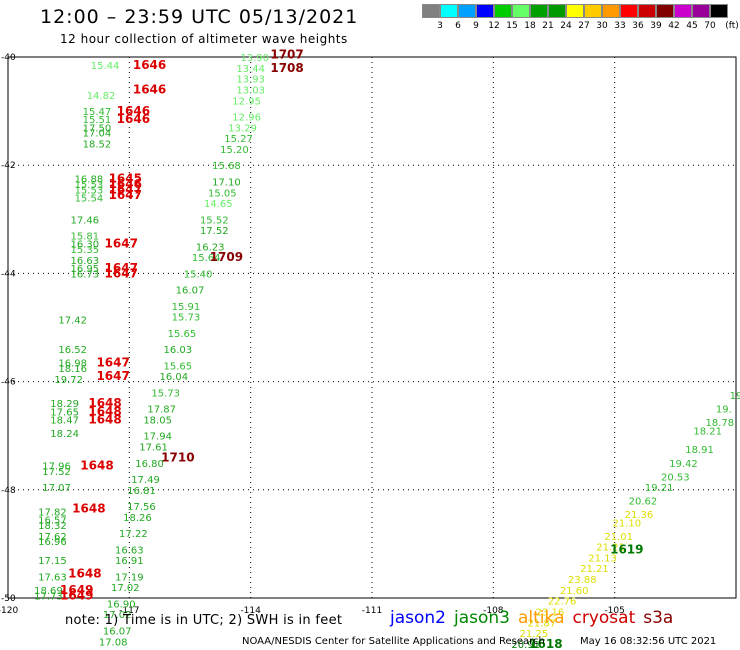 The width and height of the screenshot is (740, 650). What do you see at coordinates (638, 26) in the screenshot?
I see `legend-label: 36` at bounding box center [638, 26].